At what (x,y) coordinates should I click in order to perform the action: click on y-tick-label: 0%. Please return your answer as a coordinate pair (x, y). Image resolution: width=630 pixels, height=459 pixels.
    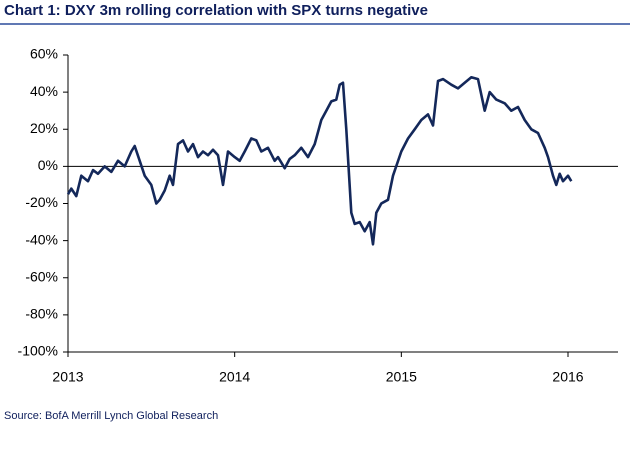
    Looking at the image, I should click on (48, 165).